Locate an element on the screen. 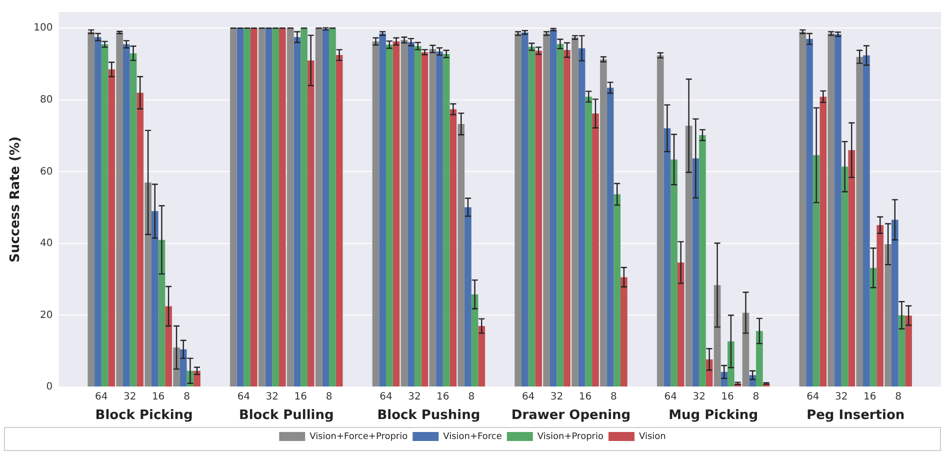 The height and width of the screenshot is (453, 943). legend-label: Vision+Force+Proprio is located at coordinates (359, 437).